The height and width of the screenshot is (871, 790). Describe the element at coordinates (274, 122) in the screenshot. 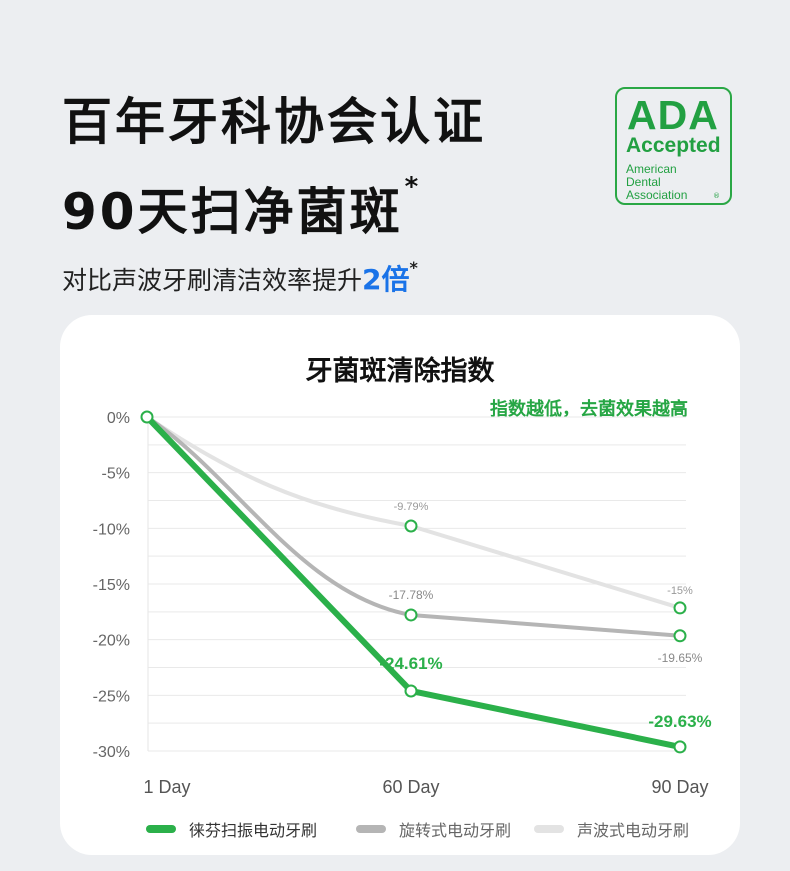

I see `headline-line1: 百年牙科协会认证` at that location.